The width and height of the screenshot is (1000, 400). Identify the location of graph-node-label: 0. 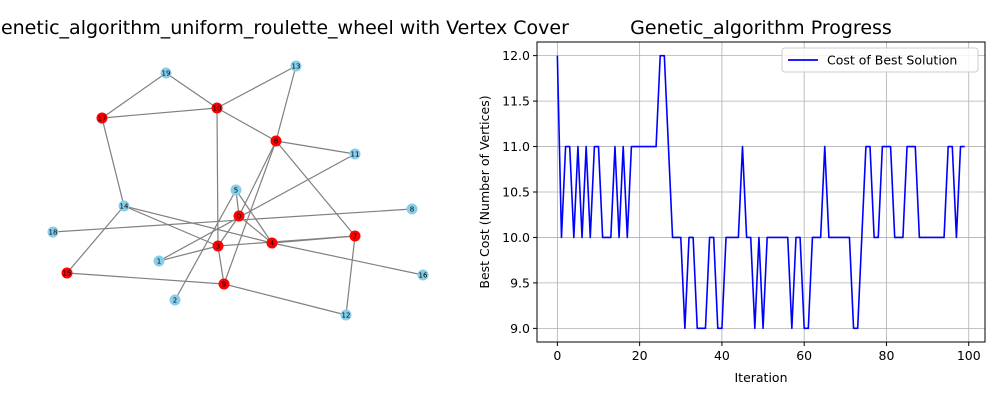
(239, 216).